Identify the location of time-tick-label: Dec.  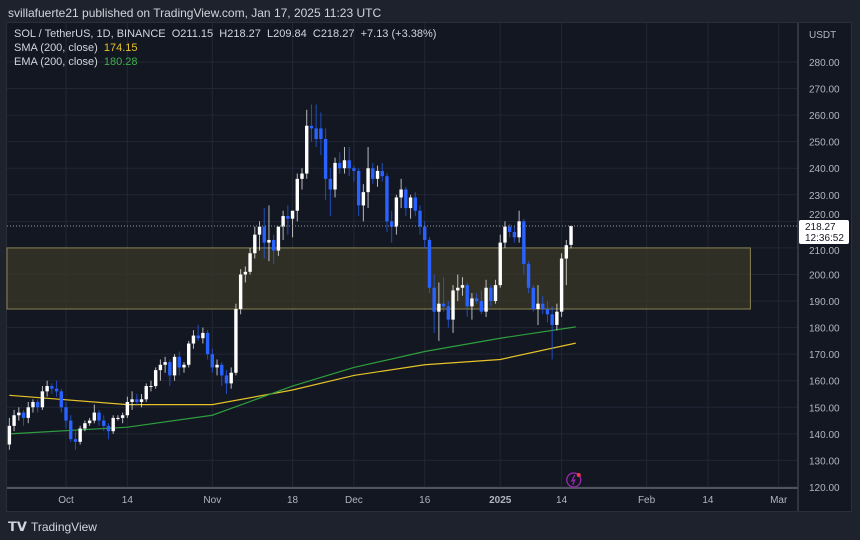
(354, 500).